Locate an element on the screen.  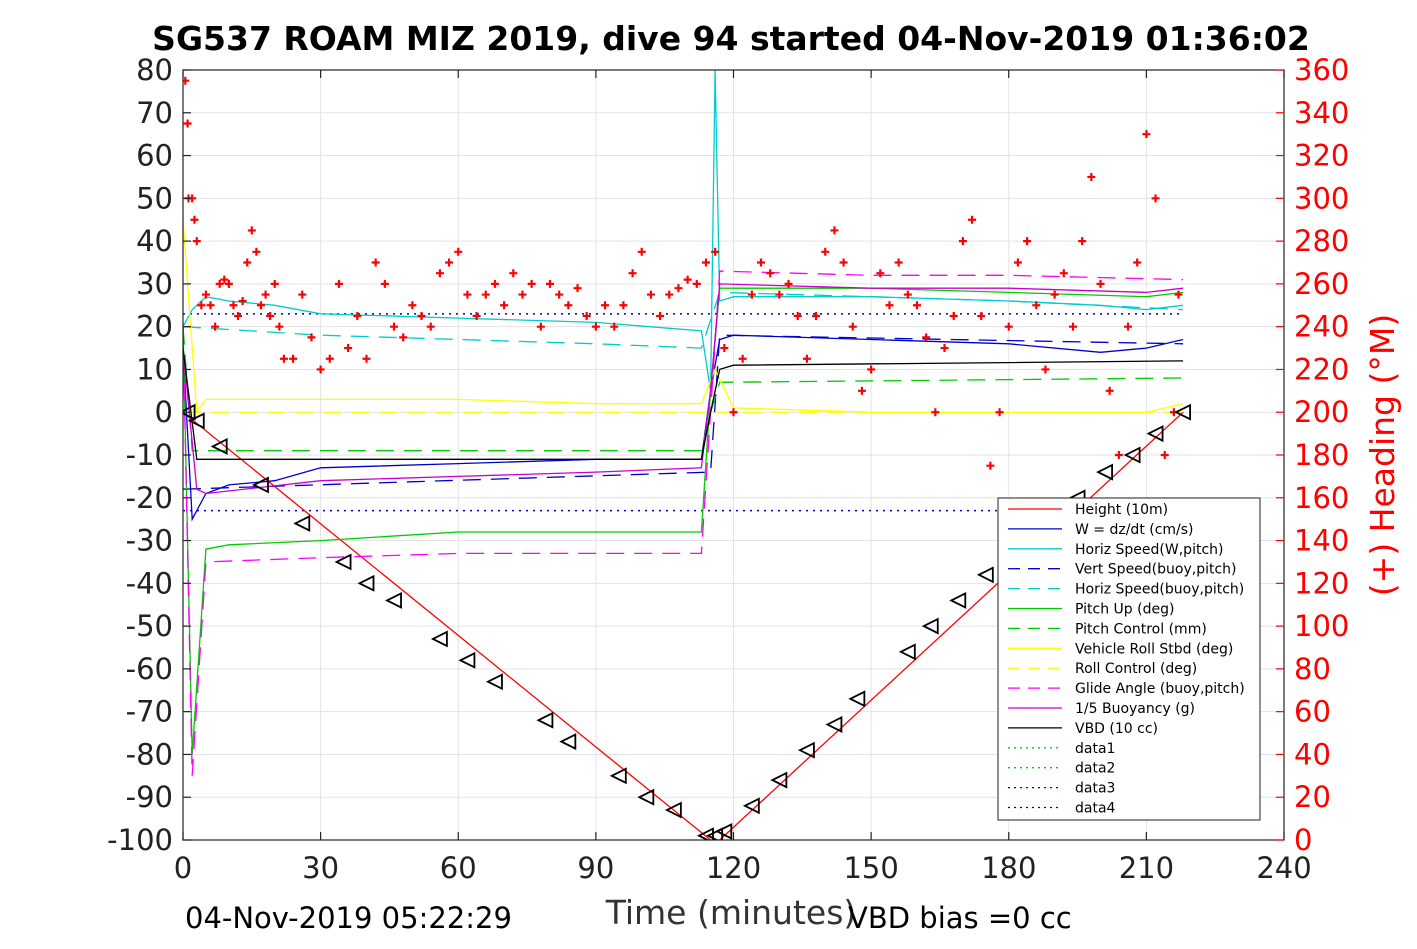
right-tick-label: 240 is located at coordinates (1321, 327).